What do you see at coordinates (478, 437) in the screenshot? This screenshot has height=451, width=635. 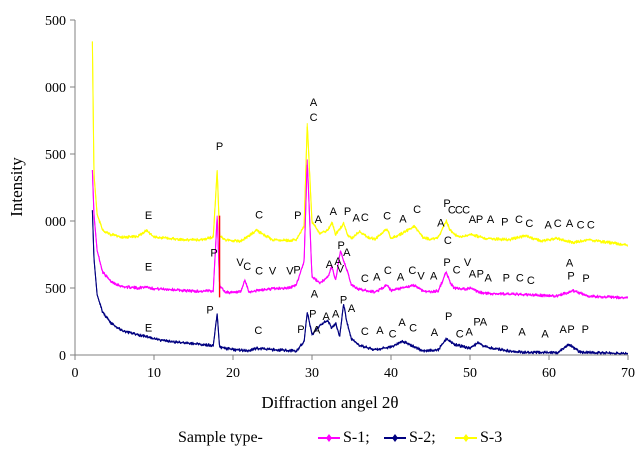 I see `legend-item-s3: S-3` at bounding box center [478, 437].